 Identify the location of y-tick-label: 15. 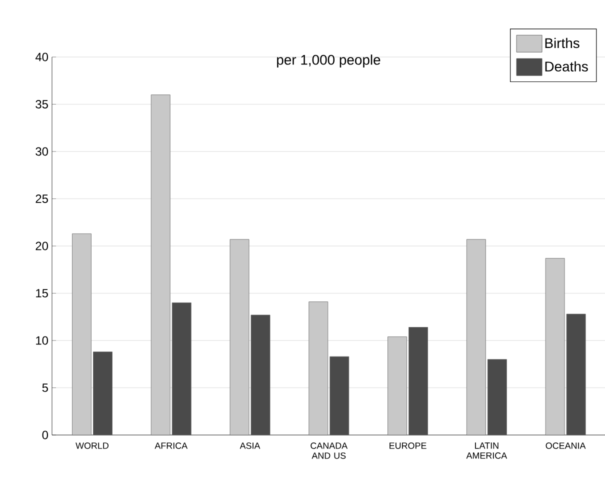
(42, 293).